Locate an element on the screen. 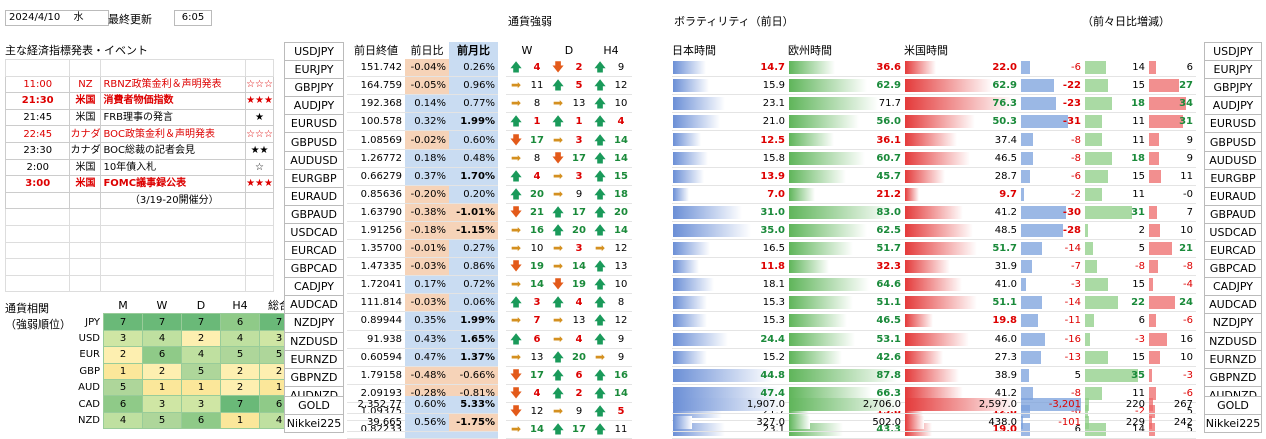  change-value: -3 is located at coordinates (1140, 339).